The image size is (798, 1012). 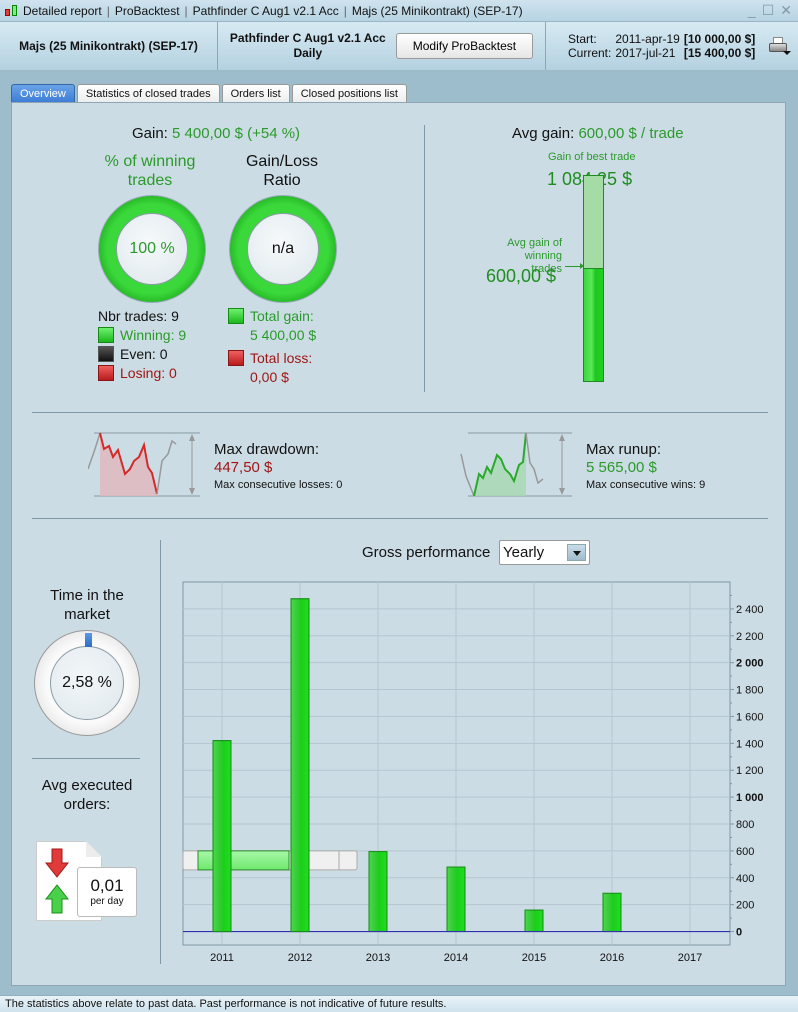 I want to click on x-tick-label: 2014, so click(x=456, y=958).